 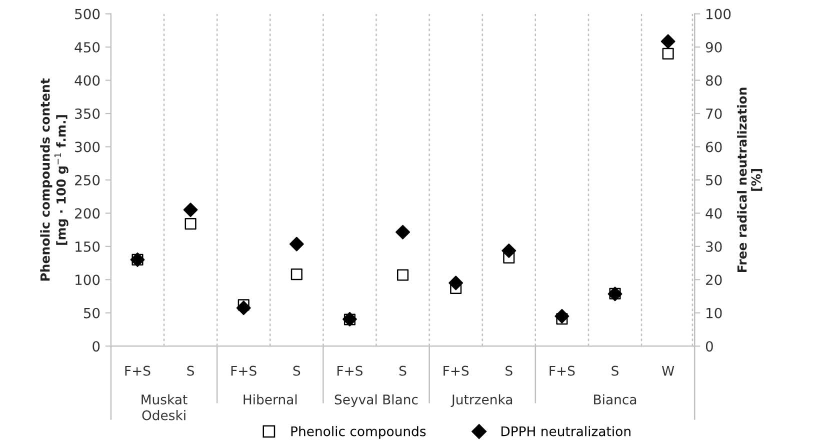 What do you see at coordinates (96, 346) in the screenshot?
I see `y-tick-label: 0` at bounding box center [96, 346].